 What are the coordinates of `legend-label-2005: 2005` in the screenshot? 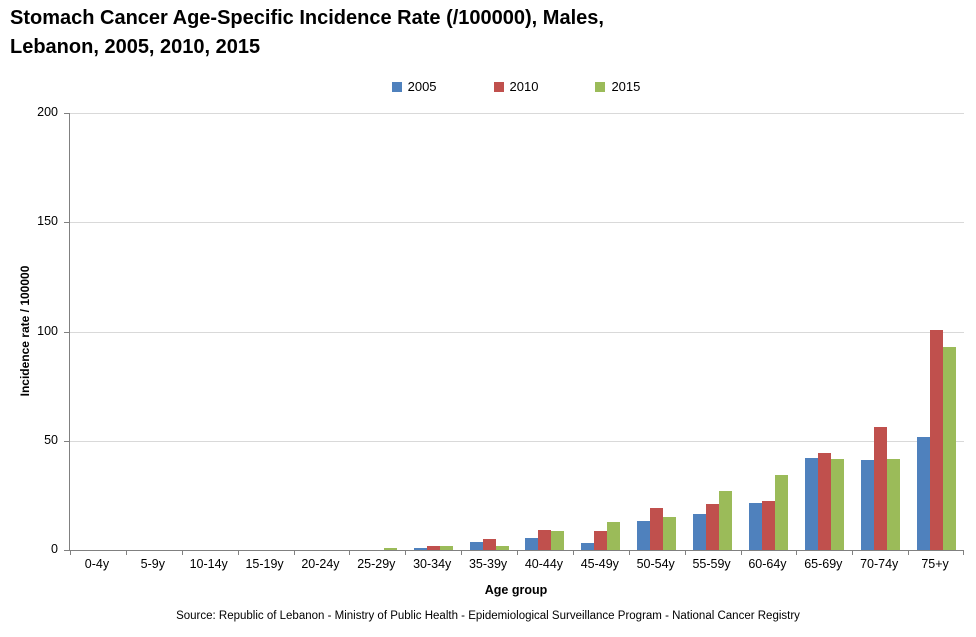 It's located at (422, 86).